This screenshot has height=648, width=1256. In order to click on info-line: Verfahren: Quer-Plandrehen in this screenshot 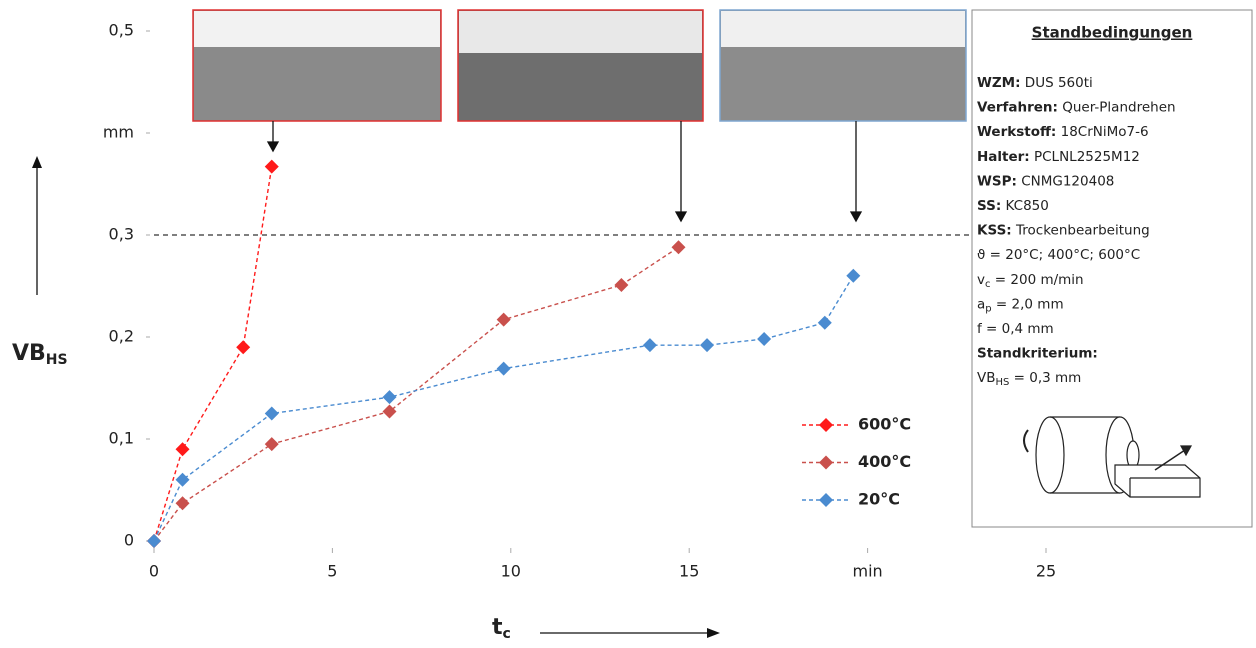, I will do `click(1076, 108)`.